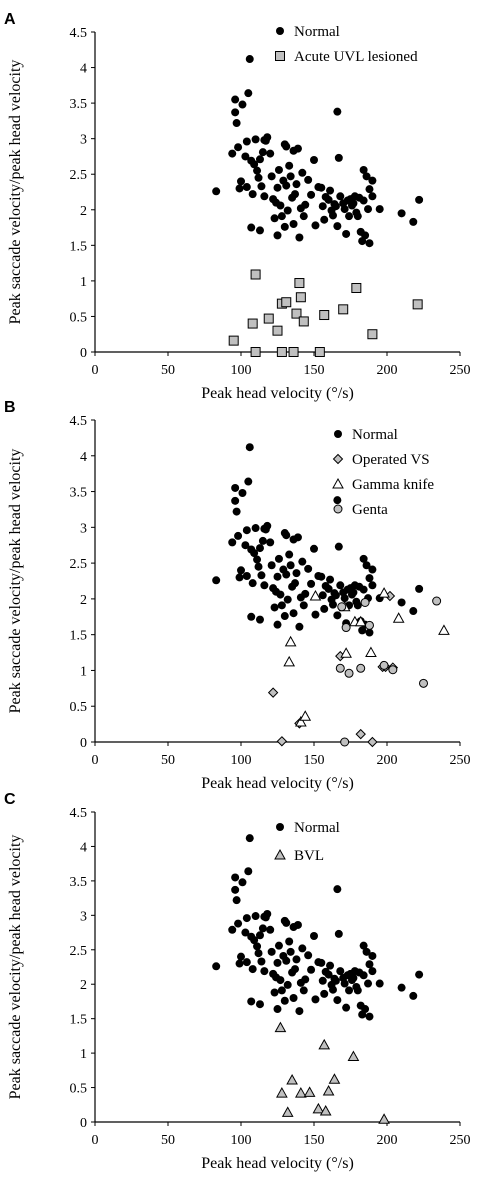  Describe the element at coordinates (393, 485) in the screenshot. I see `legend-label: Gamma knife` at that location.